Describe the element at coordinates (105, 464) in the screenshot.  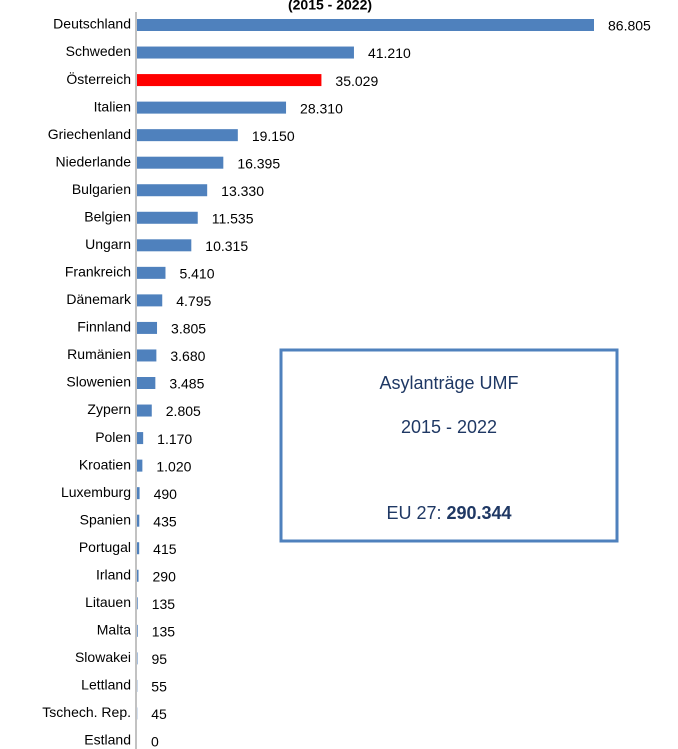
I see `category-label: Kroatien` at that location.